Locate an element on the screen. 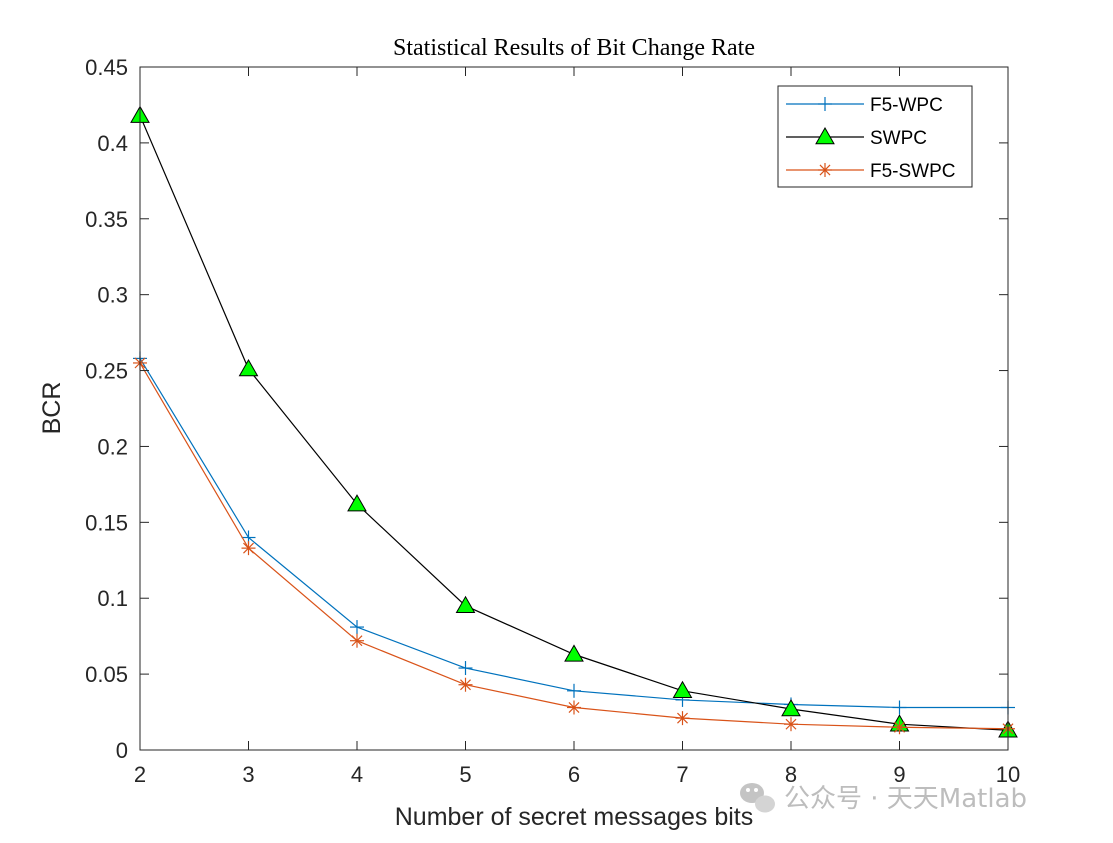  legend-label: F5-WPC is located at coordinates (906, 105).